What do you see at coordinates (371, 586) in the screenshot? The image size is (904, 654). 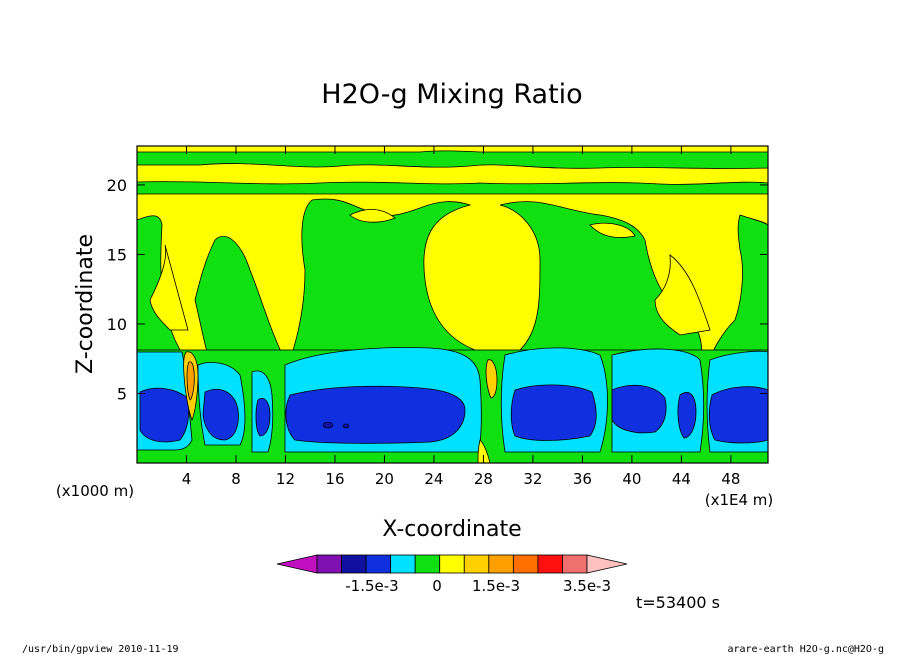 I see `colorbar-label: -1.5e-3` at bounding box center [371, 586].